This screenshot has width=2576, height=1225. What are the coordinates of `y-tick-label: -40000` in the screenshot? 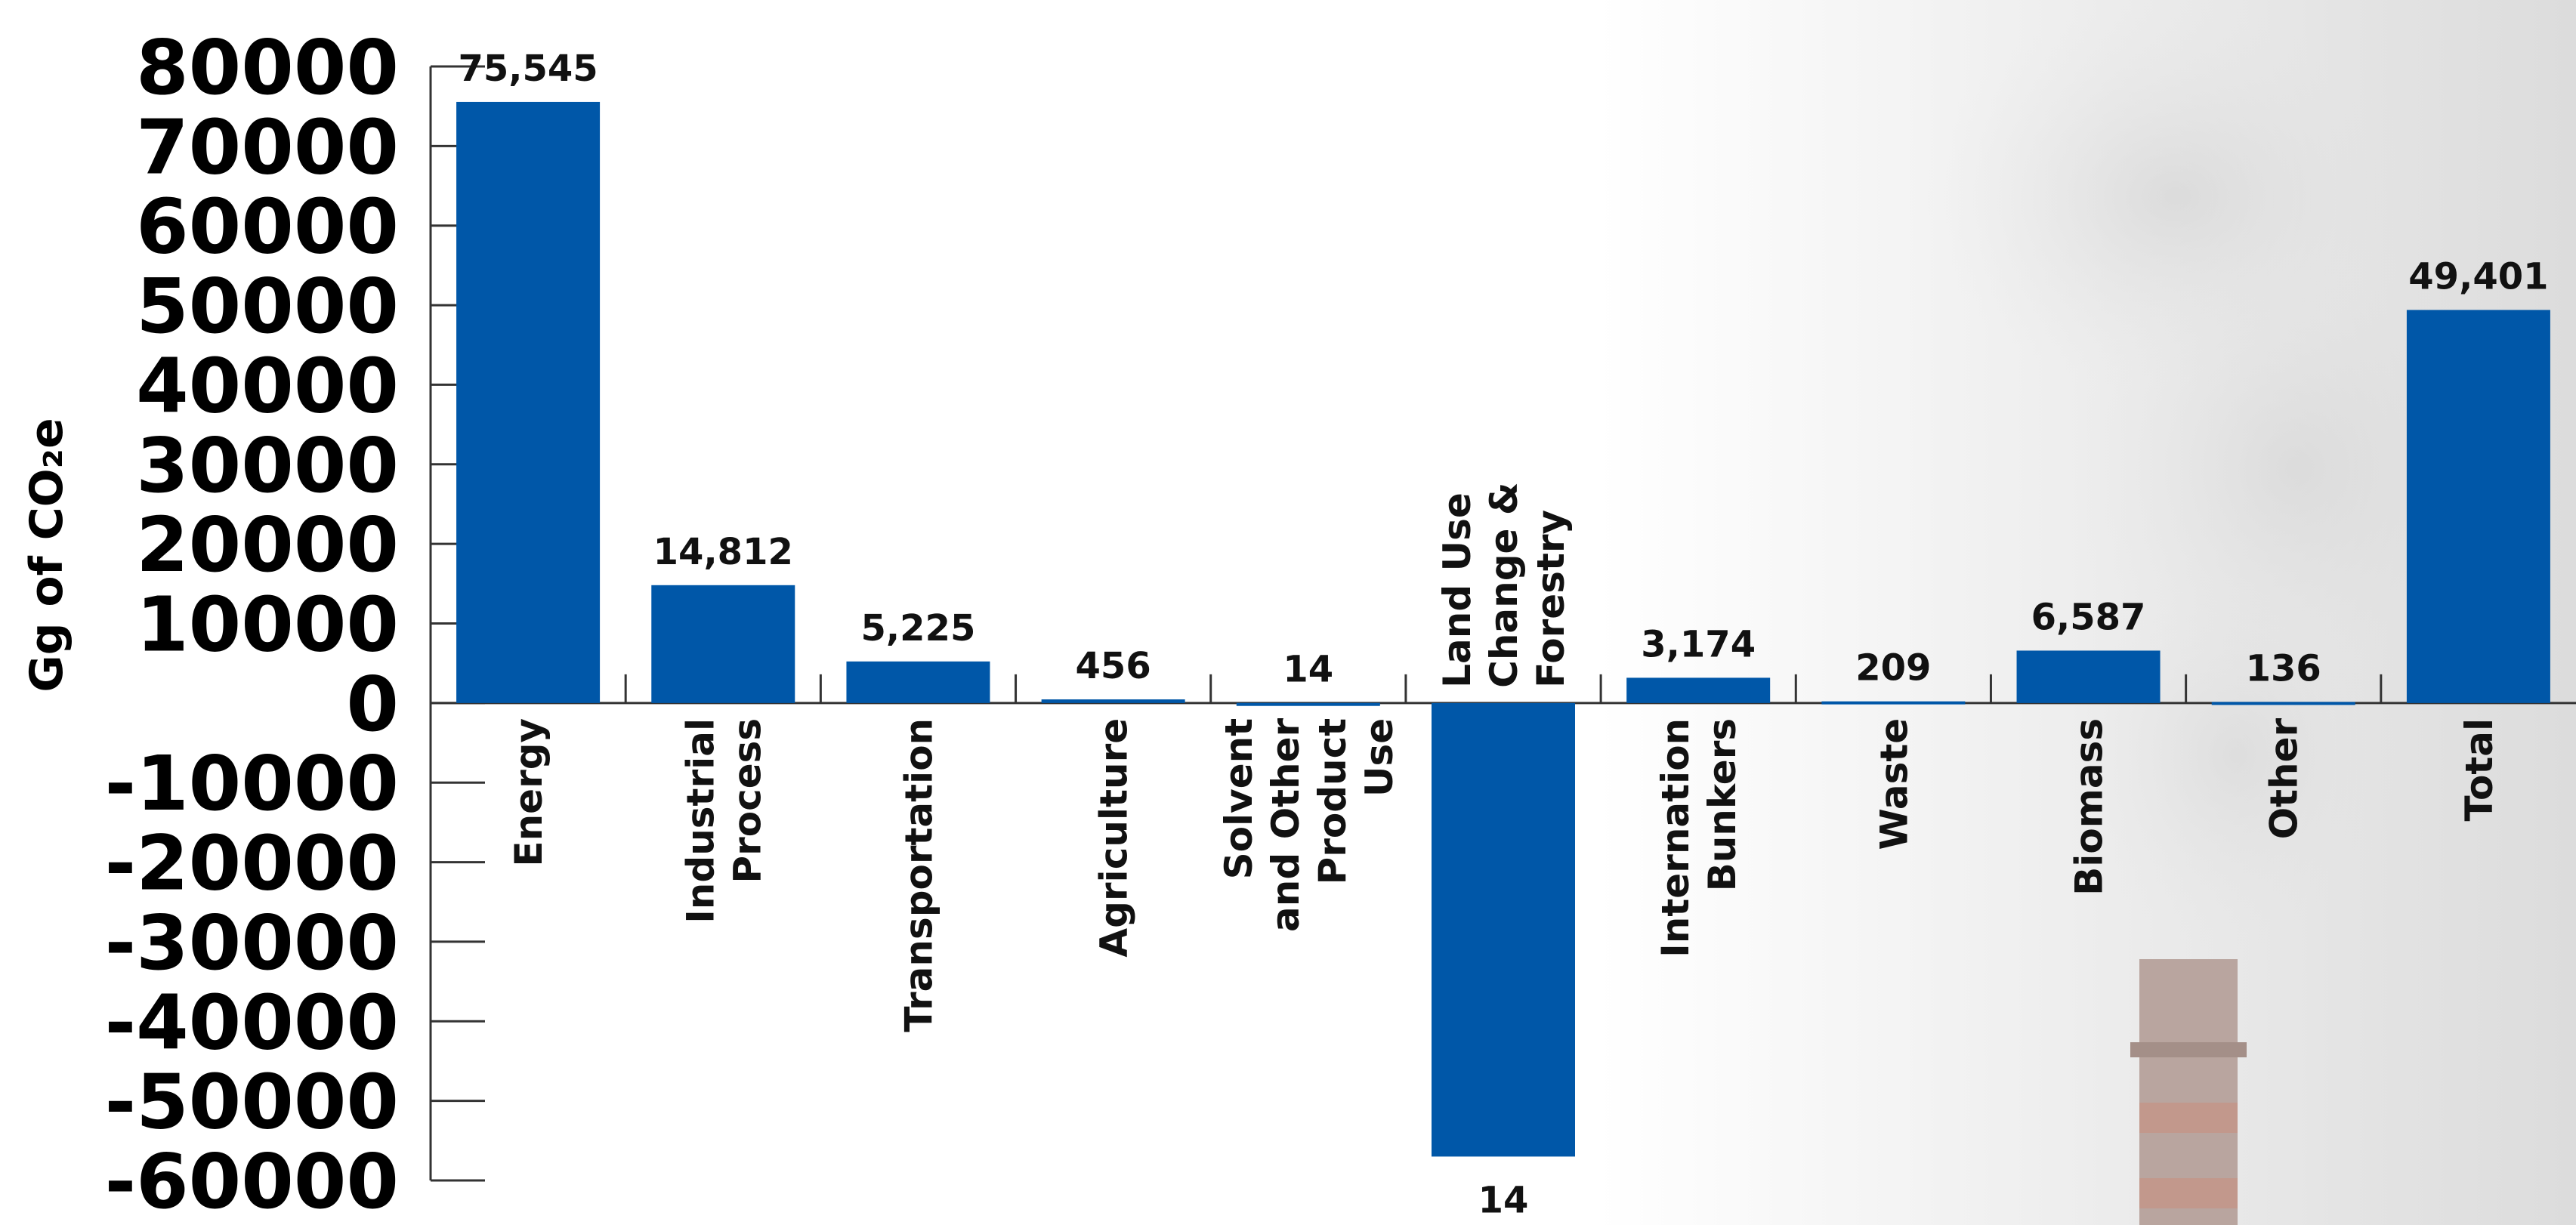 It's located at (252, 1022).